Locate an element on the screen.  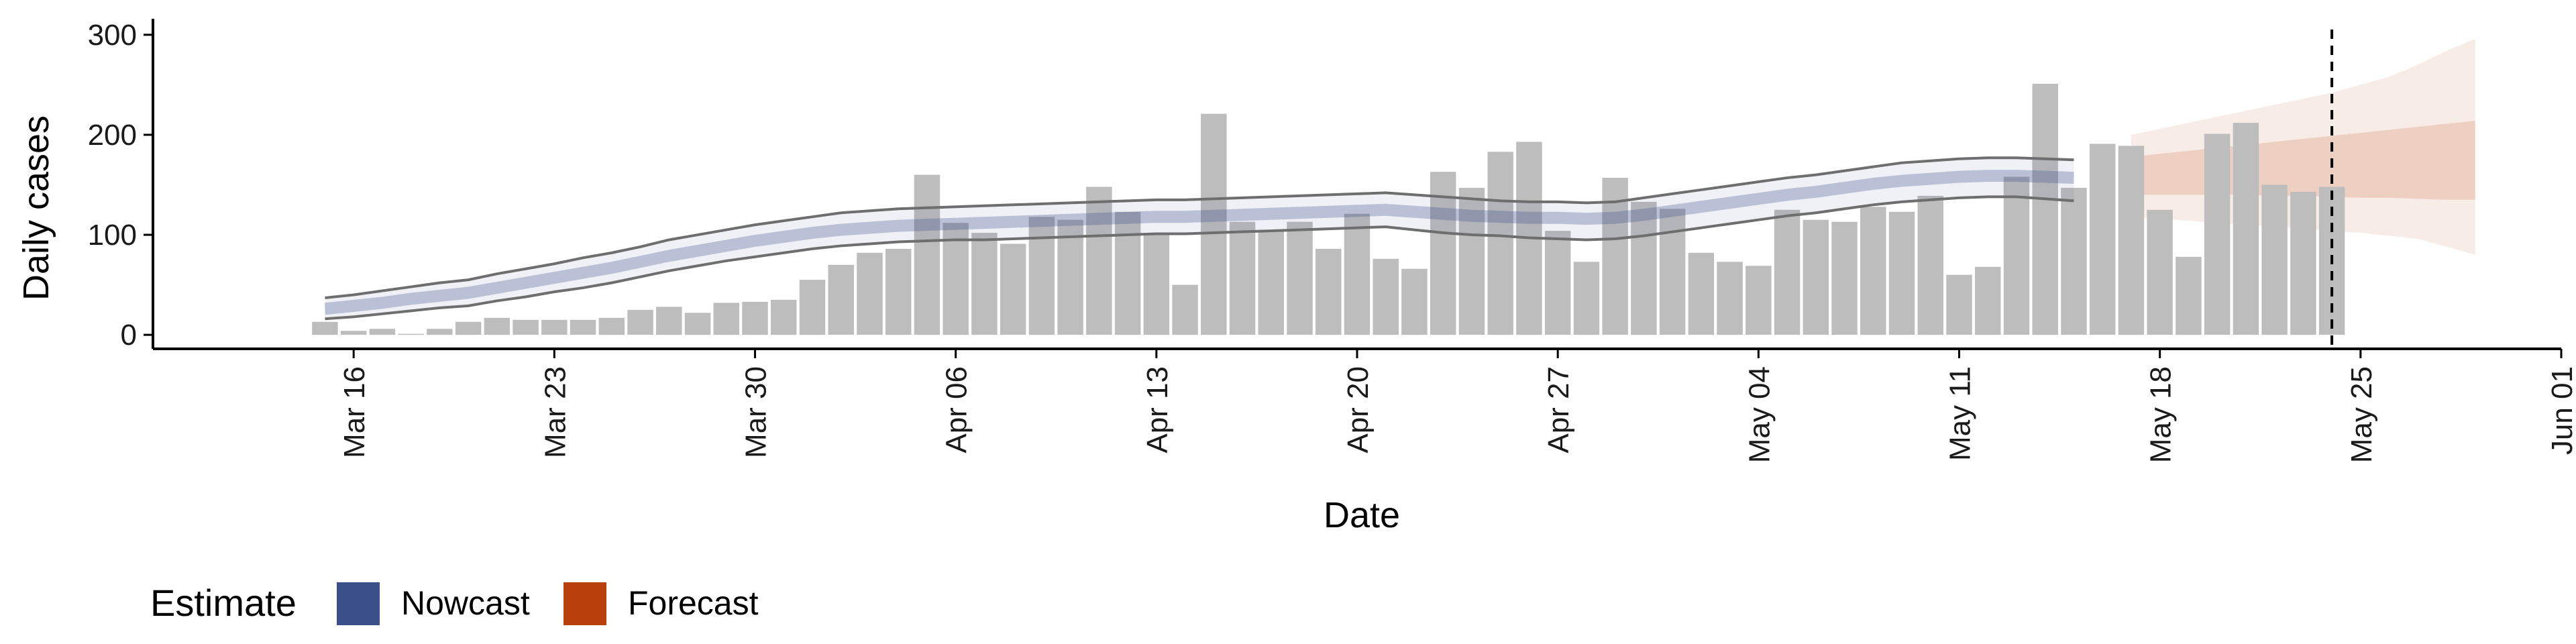
legend-title: Estimate is located at coordinates (223, 603).